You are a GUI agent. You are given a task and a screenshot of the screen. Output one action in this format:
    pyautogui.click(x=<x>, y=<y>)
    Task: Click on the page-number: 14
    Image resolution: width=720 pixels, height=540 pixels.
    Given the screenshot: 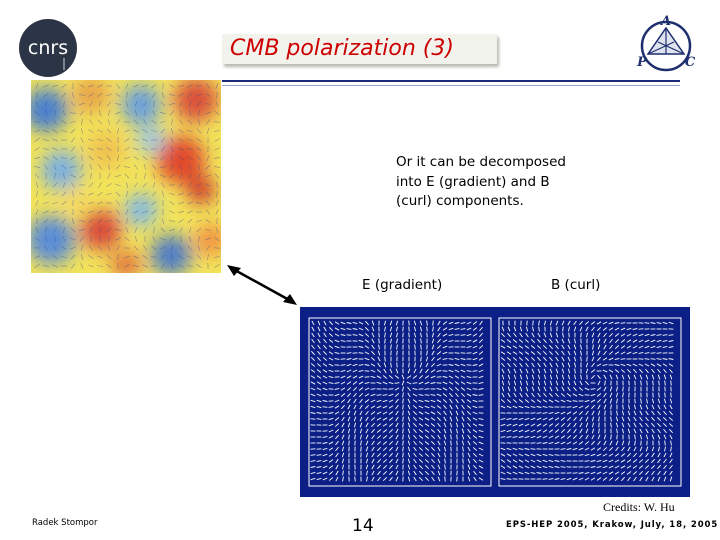 What is the action you would take?
    pyautogui.click(x=363, y=526)
    